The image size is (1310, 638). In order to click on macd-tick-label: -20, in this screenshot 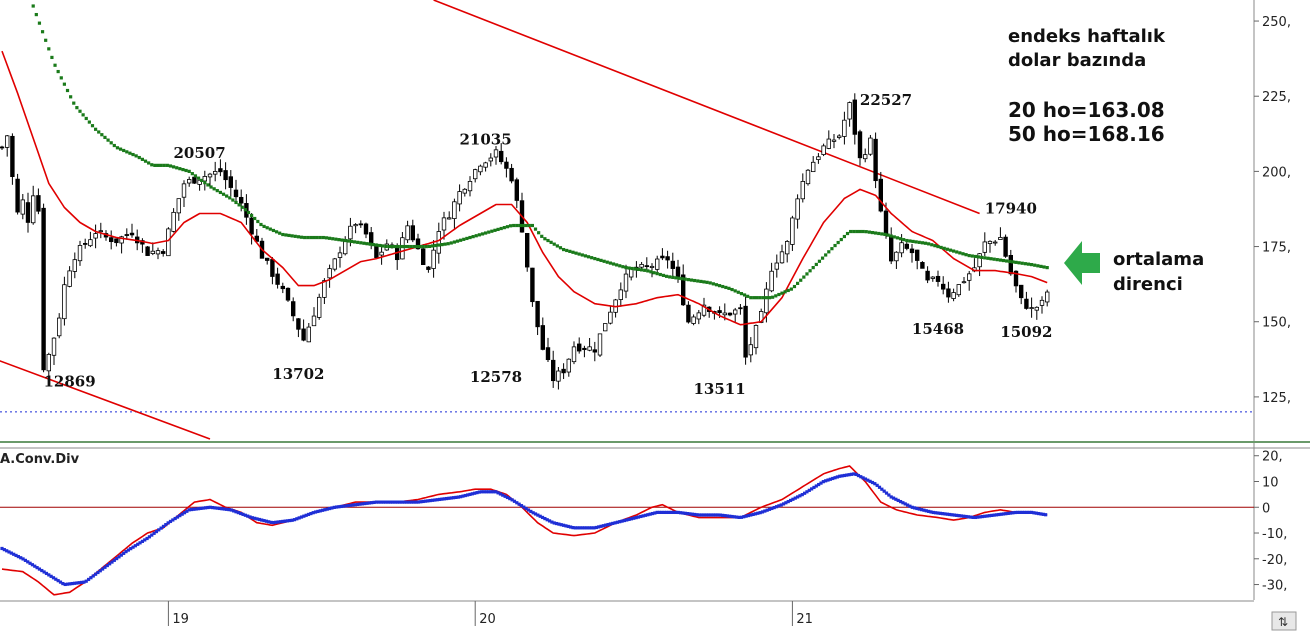, I will do `click(1274, 560)`.